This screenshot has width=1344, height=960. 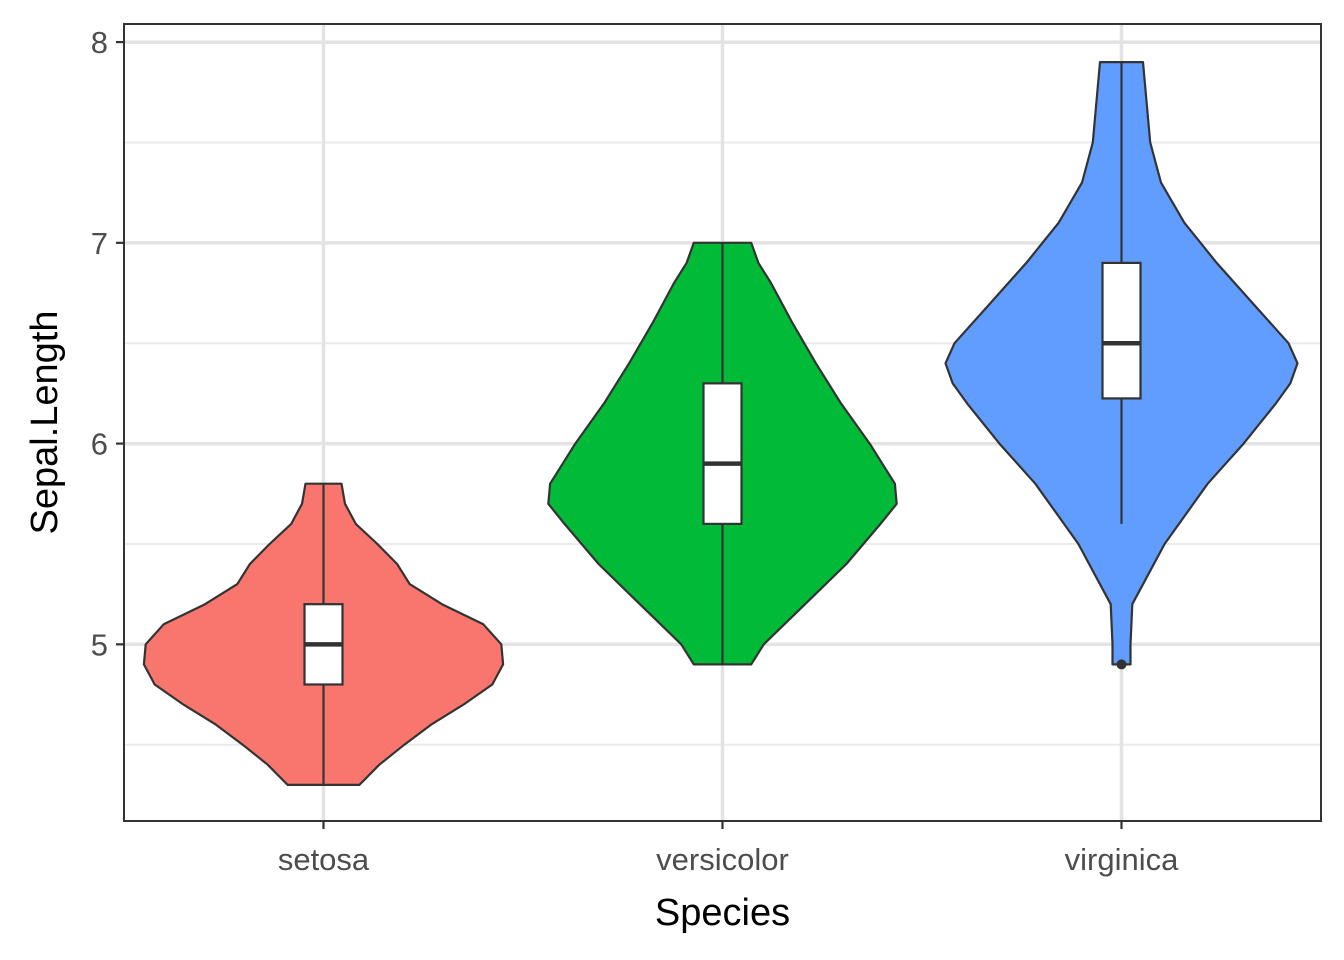 I want to click on y-tick-label: 5, so click(x=99, y=644).